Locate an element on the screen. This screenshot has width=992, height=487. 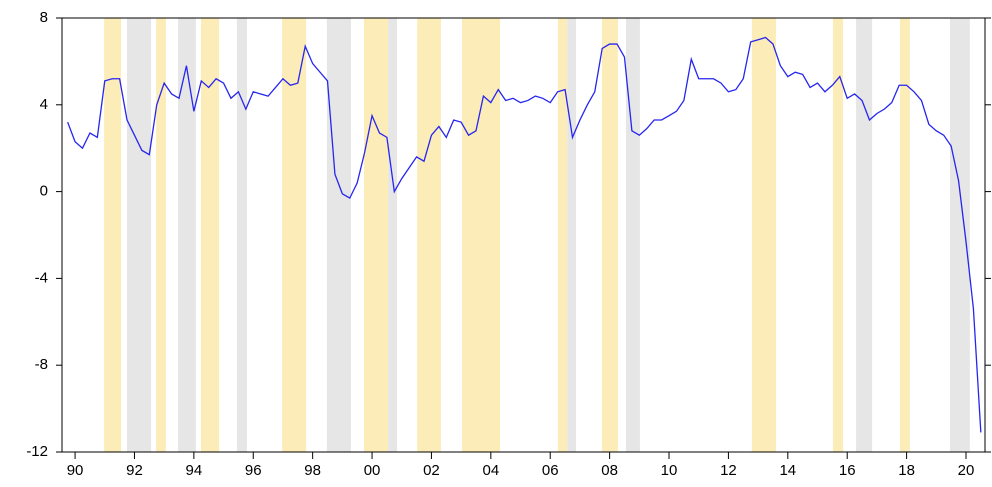
x-tick-label: 90 is located at coordinates (75, 470).